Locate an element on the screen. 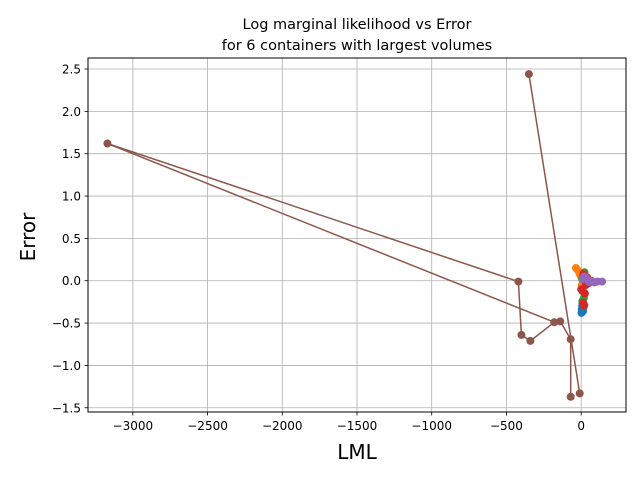 The width and height of the screenshot is (640, 485). x-axis-label: LML is located at coordinates (357, 452).